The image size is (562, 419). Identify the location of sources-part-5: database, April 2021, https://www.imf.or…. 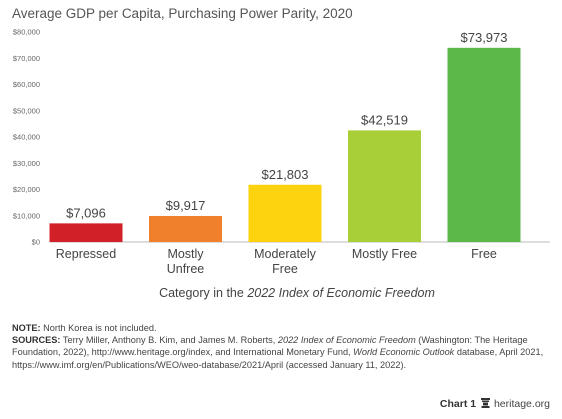
(278, 358).